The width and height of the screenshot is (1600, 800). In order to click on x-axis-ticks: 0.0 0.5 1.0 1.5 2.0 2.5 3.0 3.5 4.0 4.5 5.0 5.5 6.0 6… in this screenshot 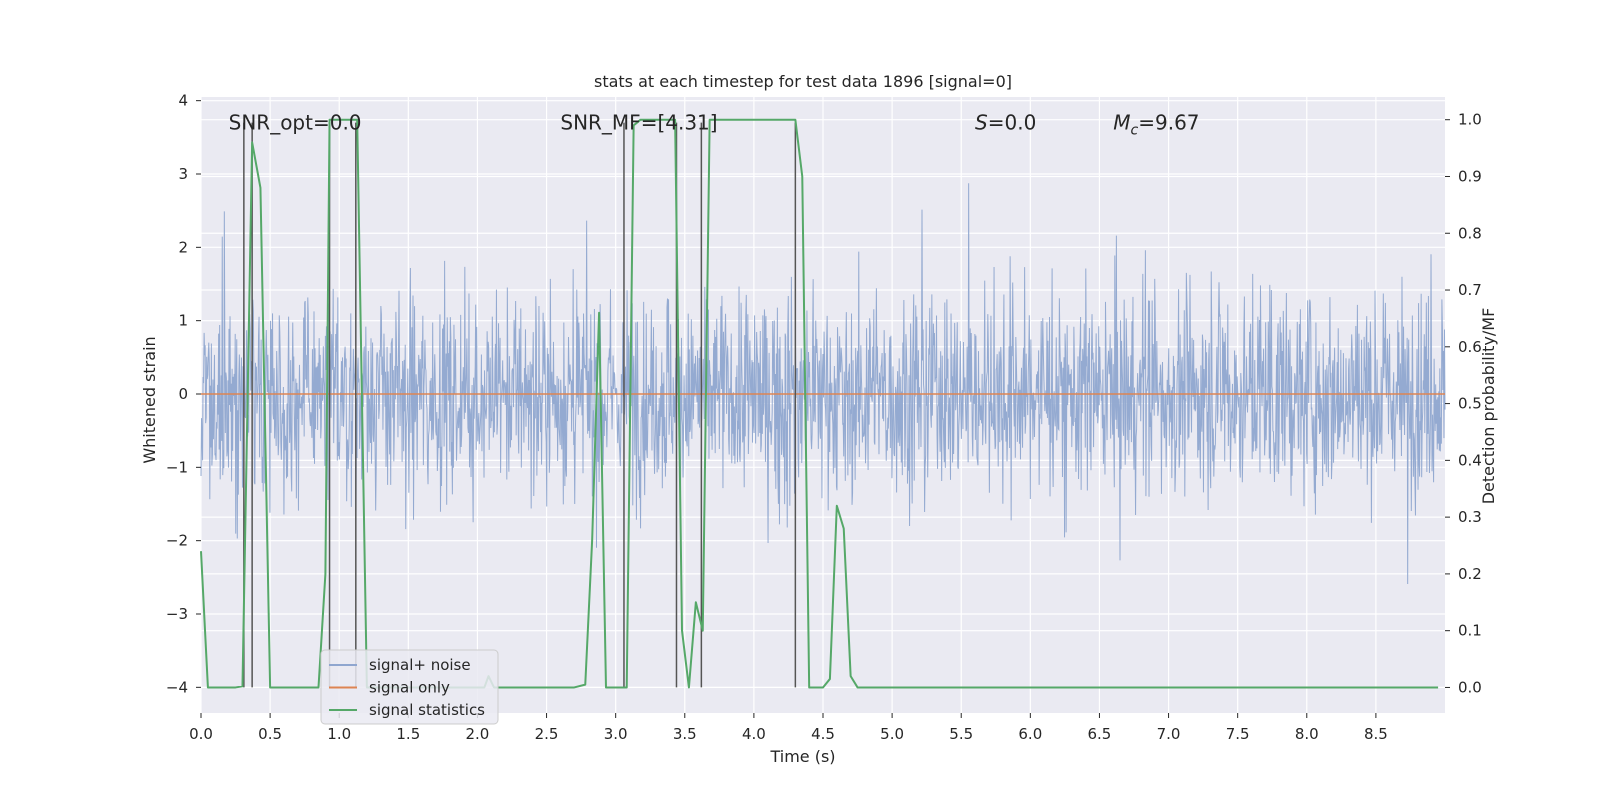, I will do `click(788, 728)`.